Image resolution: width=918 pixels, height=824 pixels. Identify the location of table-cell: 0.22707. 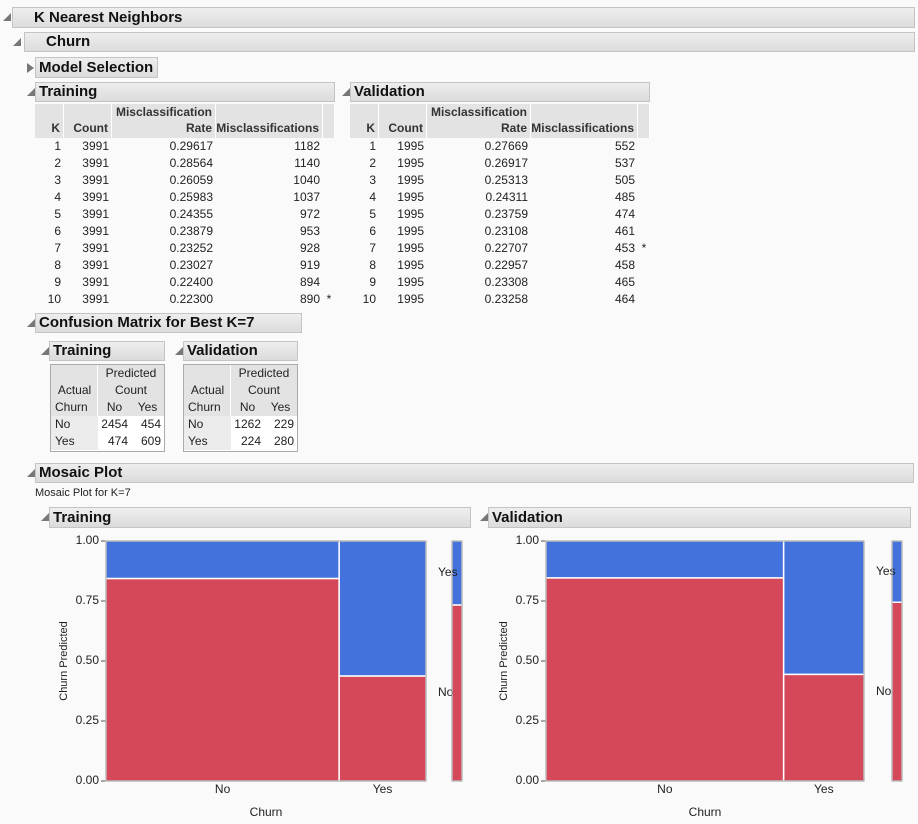
(506, 248).